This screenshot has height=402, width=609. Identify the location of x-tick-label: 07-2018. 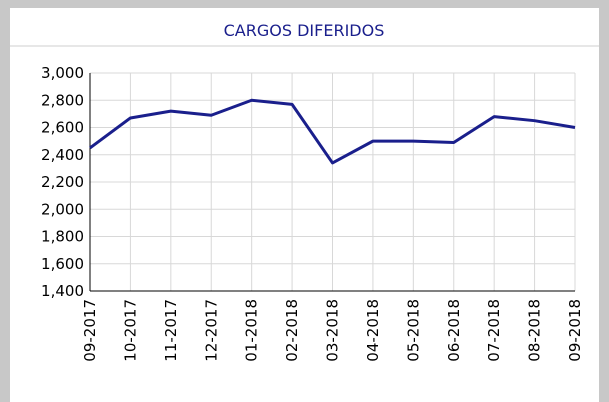
(494, 330).